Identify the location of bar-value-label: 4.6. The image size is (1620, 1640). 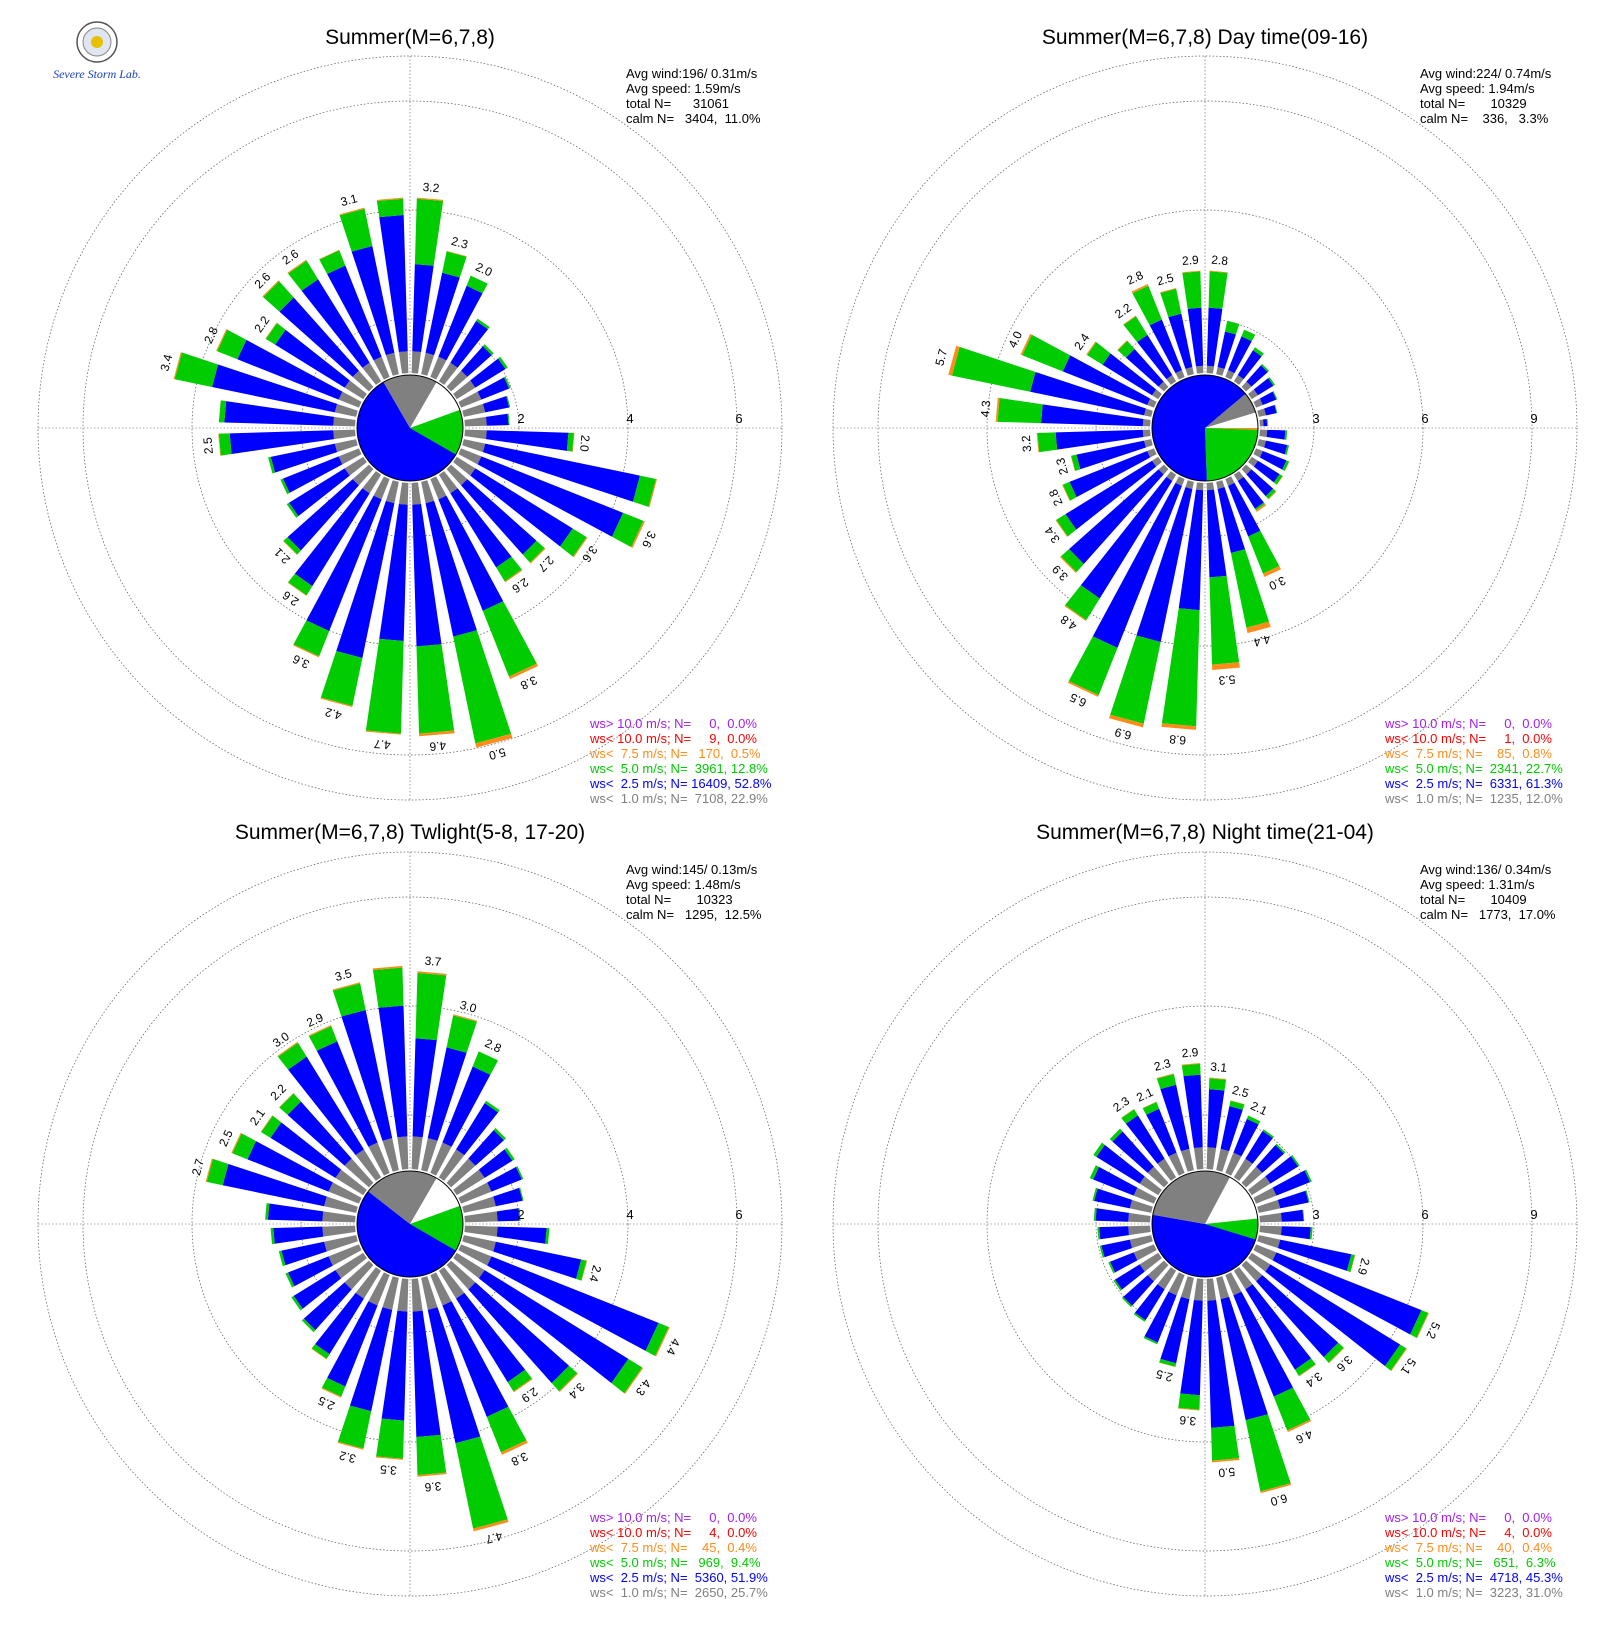
(1303, 1437).